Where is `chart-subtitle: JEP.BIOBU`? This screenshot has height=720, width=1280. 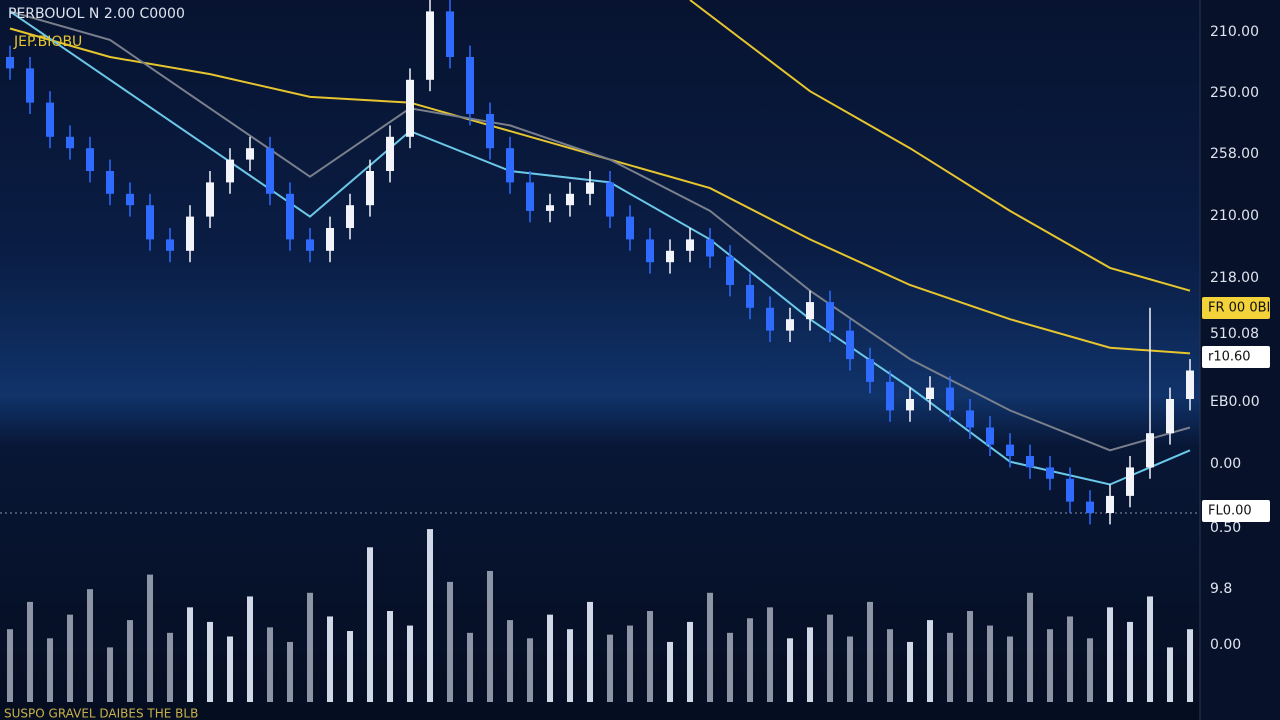 chart-subtitle: JEP.BIOBU is located at coordinates (47, 42).